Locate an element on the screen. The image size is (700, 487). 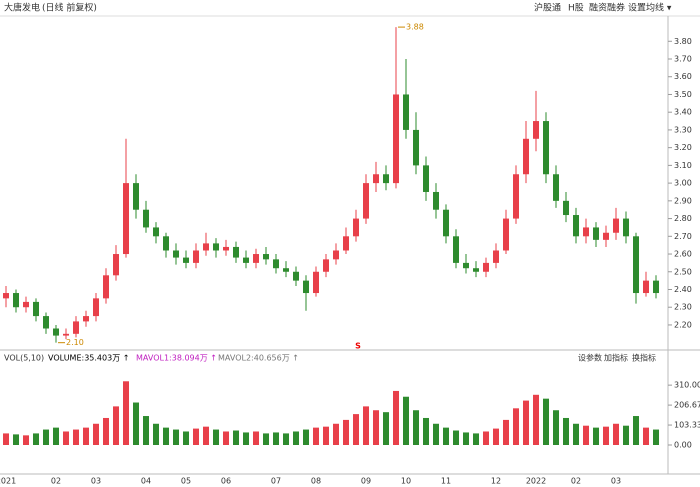
y-tick-label: 2.30 is located at coordinates (683, 307).